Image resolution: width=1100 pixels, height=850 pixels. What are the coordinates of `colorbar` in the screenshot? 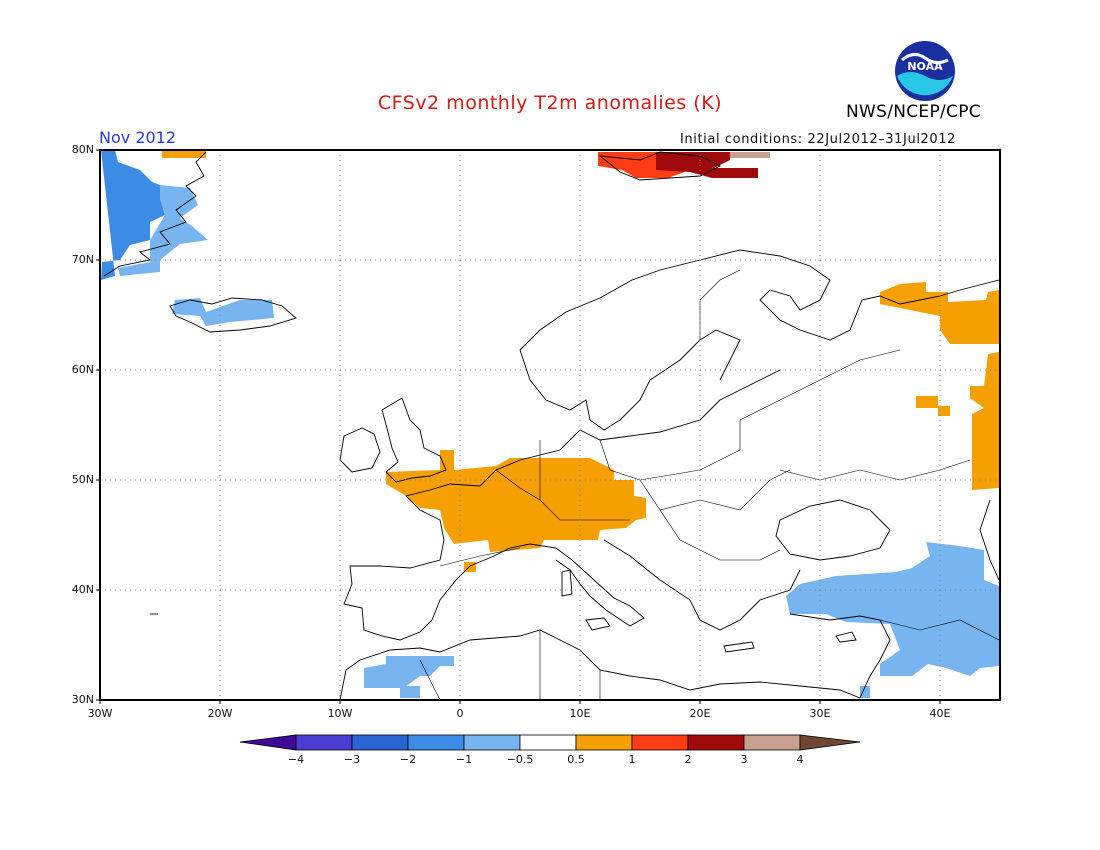 It's located at (550, 742).